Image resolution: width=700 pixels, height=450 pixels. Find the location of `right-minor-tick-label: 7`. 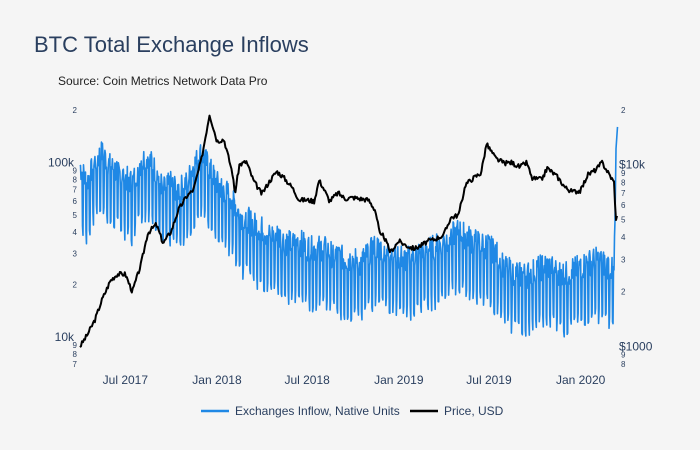

right-minor-tick-label: 7 is located at coordinates (623, 193).